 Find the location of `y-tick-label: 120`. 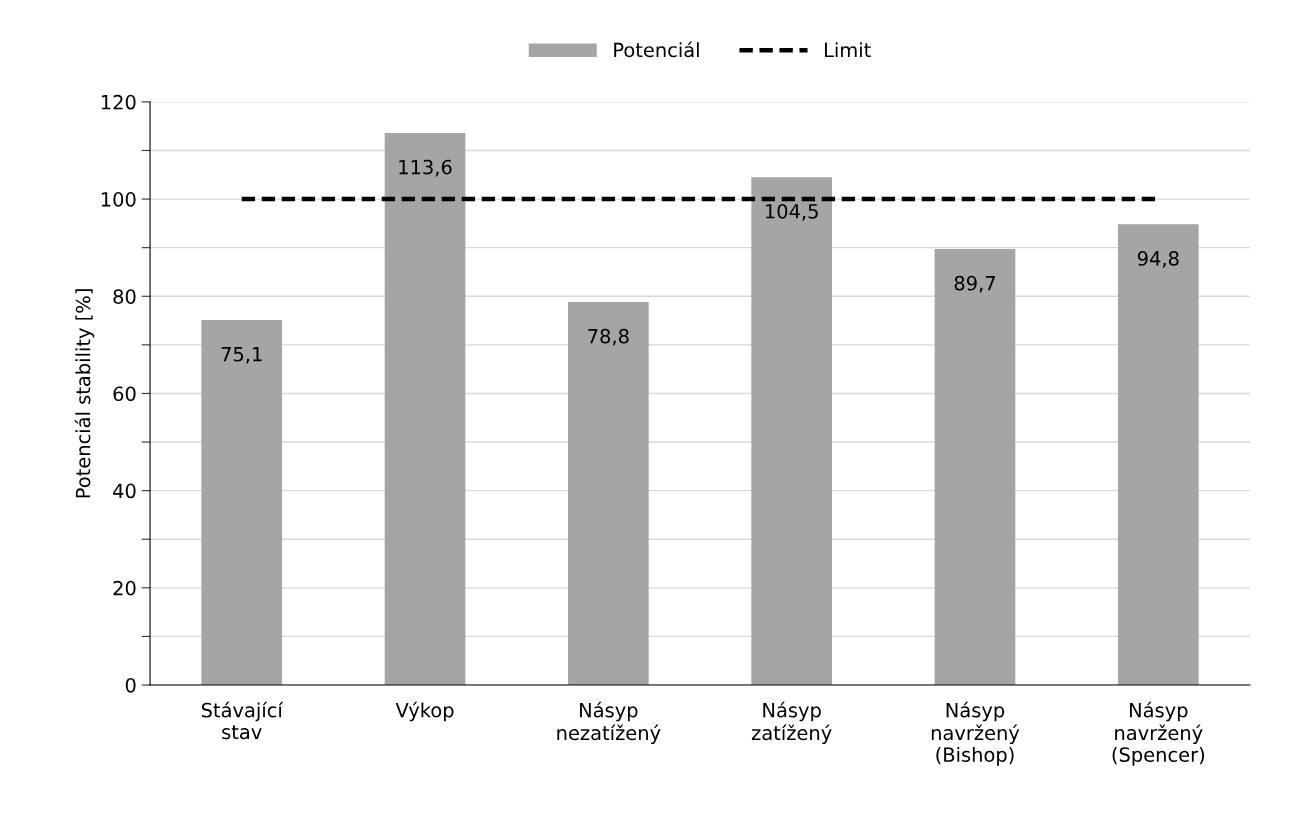

y-tick-label: 120 is located at coordinates (118, 102).